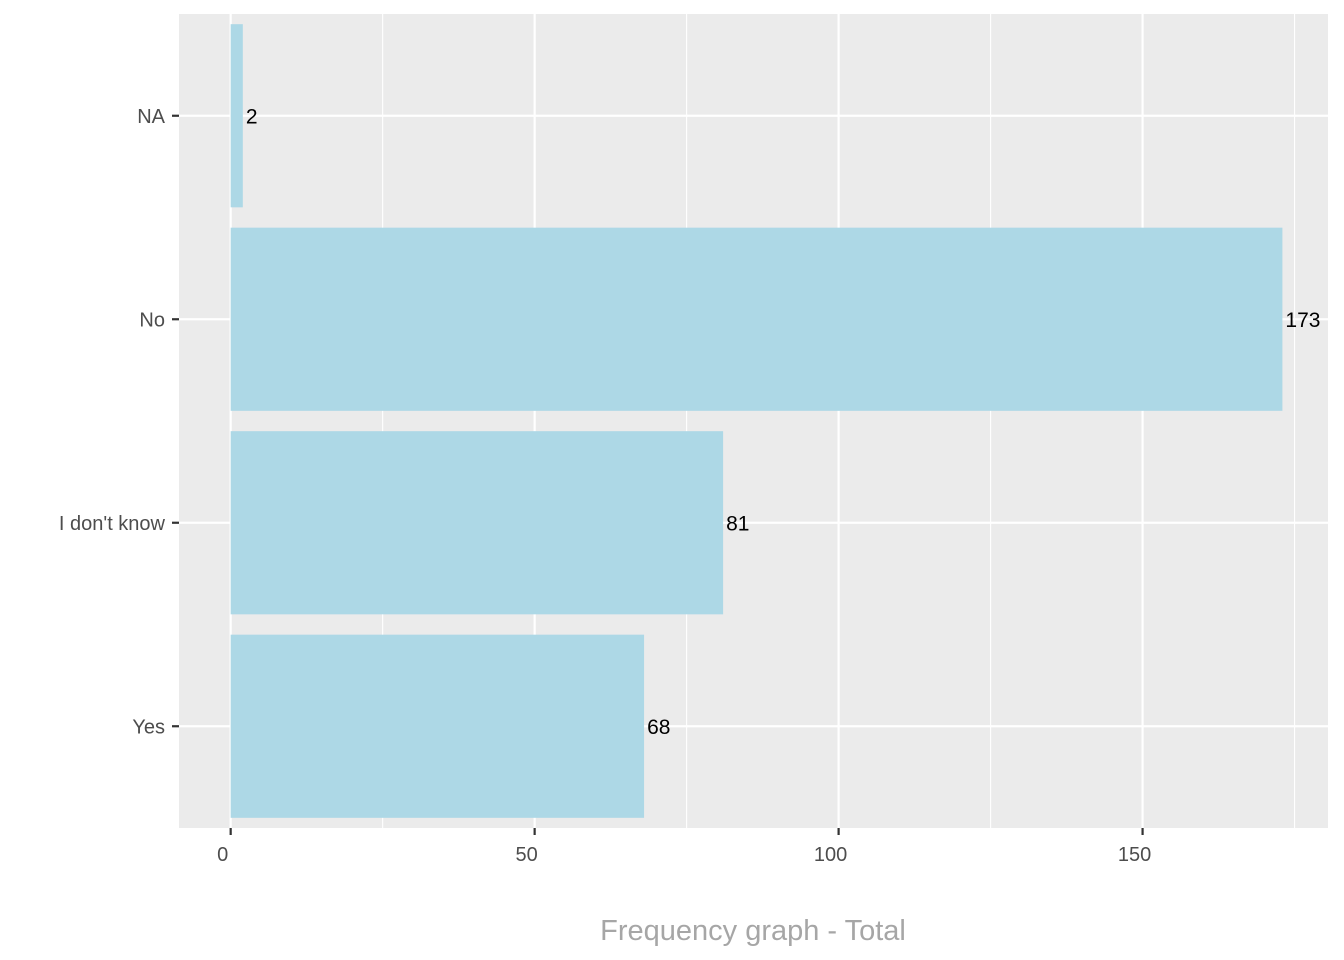  What do you see at coordinates (119, 422) in the screenshot?
I see `y-axis: Yes I don't know No NA` at bounding box center [119, 422].